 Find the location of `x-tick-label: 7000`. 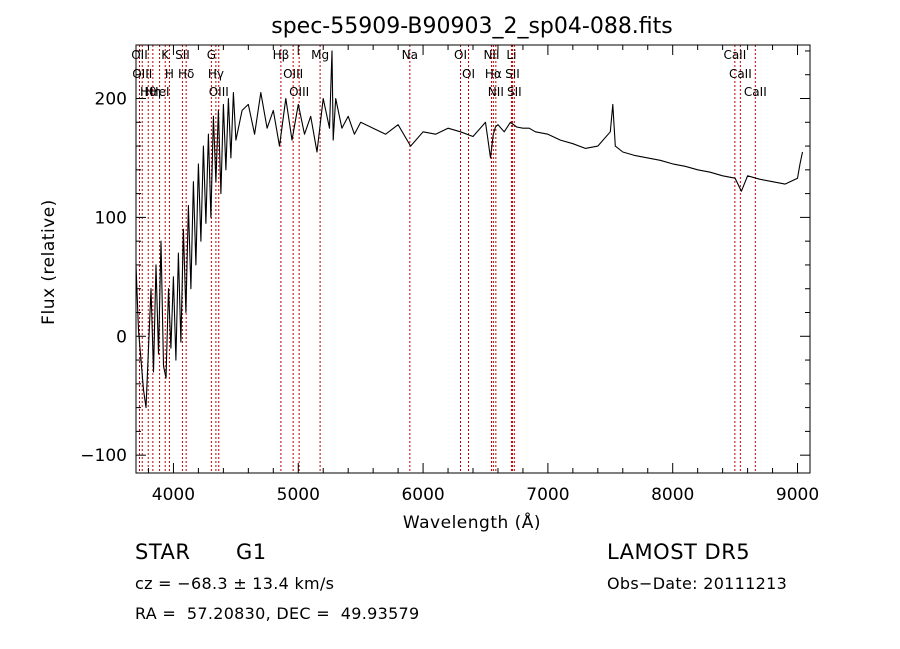

x-tick-label: 7000 is located at coordinates (547, 495).